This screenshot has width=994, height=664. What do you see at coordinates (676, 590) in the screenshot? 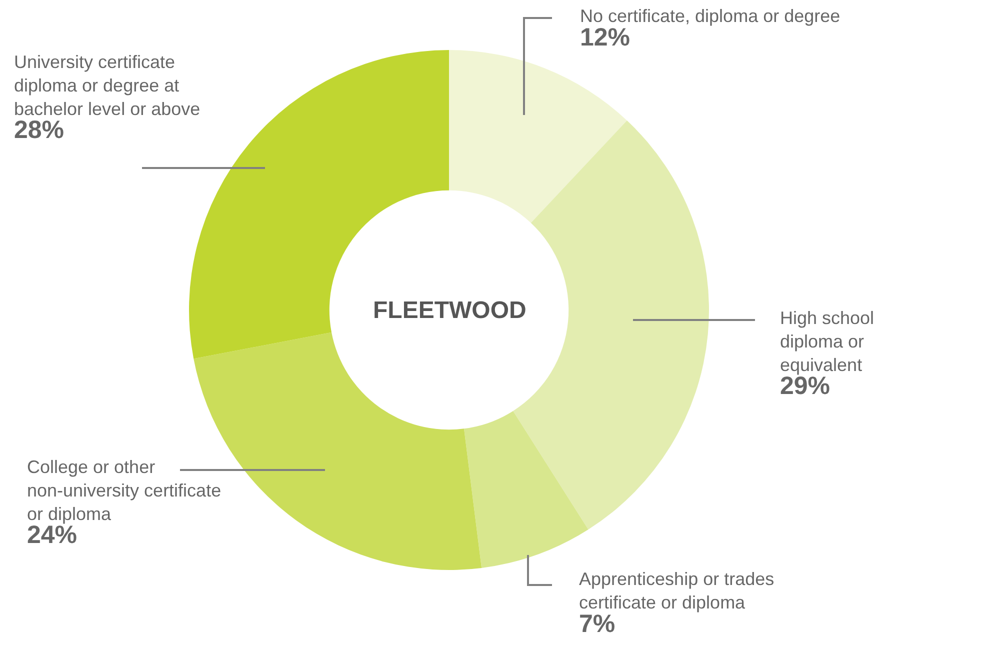
I see `slice-label: Apprenticeship or trades certificate or diploma` at bounding box center [676, 590].